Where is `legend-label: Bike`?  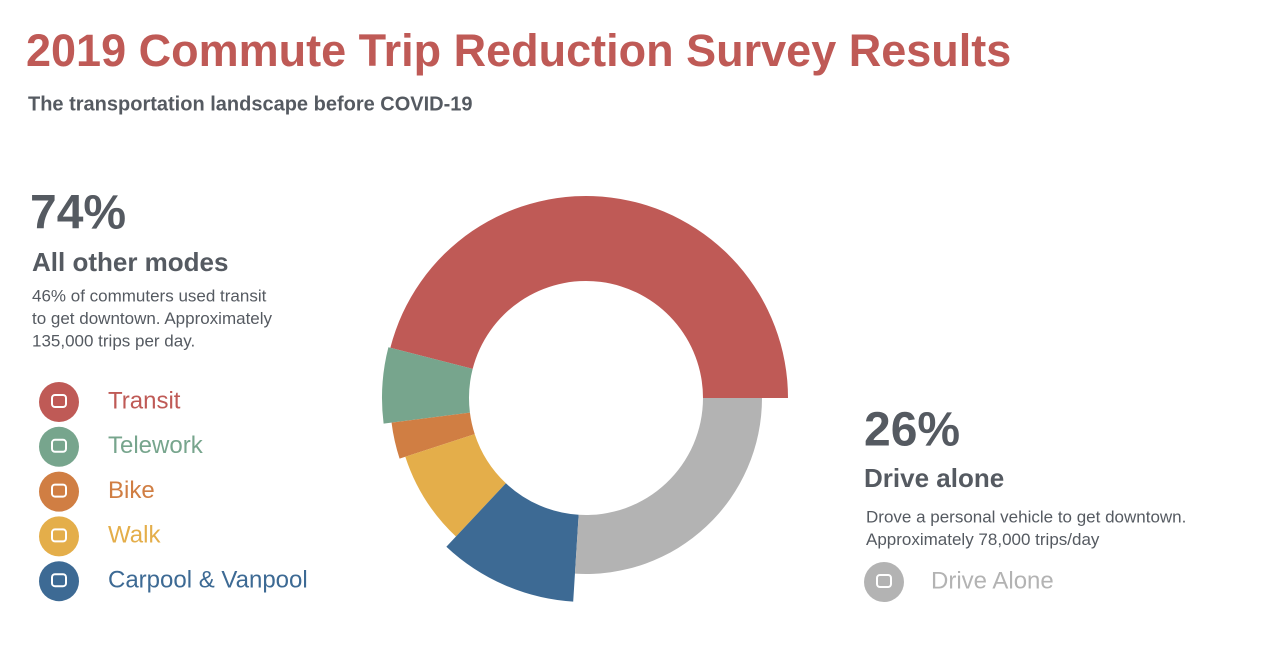 legend-label: Bike is located at coordinates (131, 490).